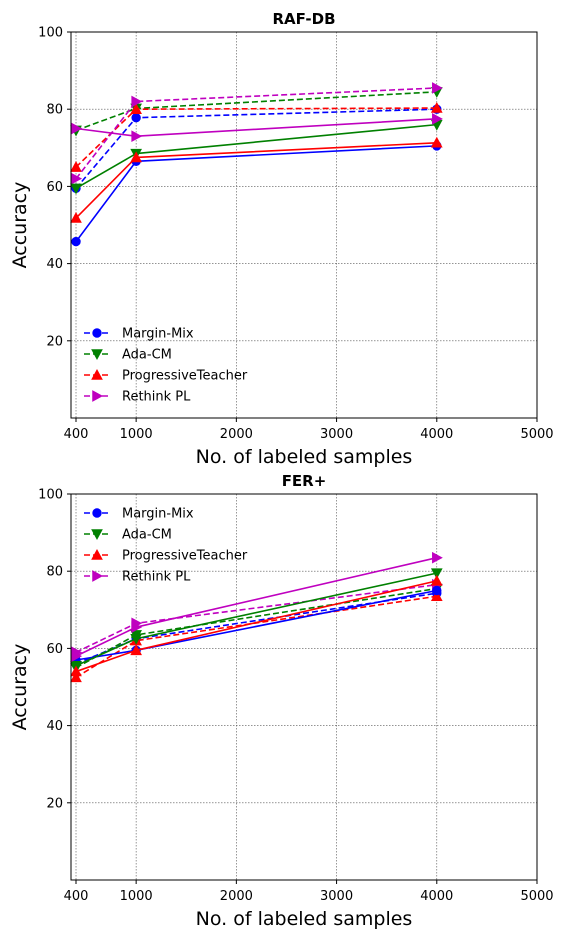  Describe the element at coordinates (304, 481) in the screenshot. I see `chart-title: FER+` at that location.